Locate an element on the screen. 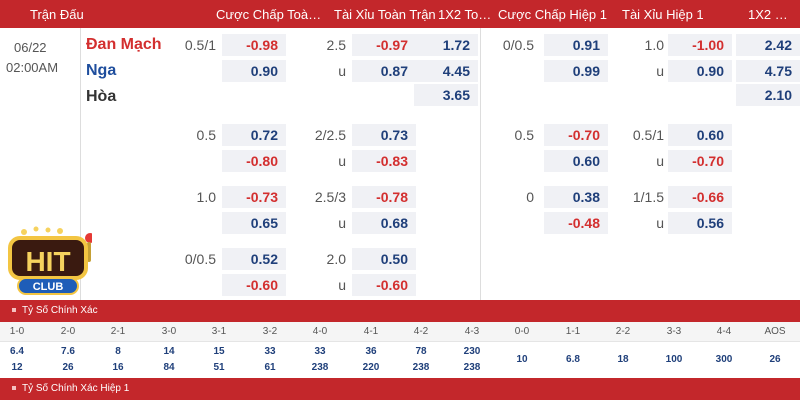  score-header: 2-1 is located at coordinates (118, 331).